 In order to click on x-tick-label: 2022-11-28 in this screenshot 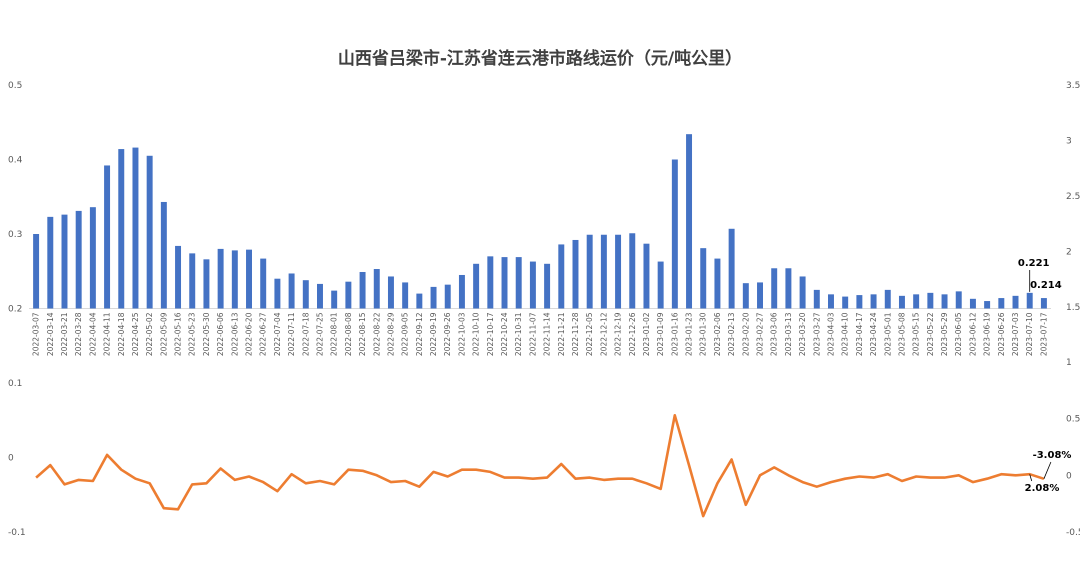, I will do `click(575, 334)`.